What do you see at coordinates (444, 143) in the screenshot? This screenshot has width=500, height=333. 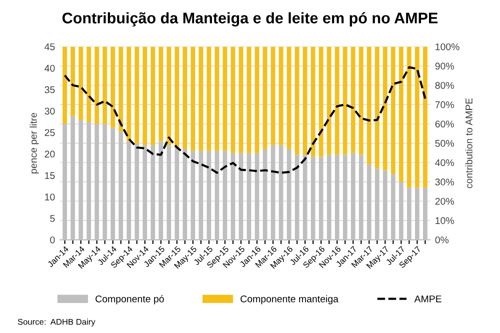 I see `y2-tick-label: 50%` at bounding box center [444, 143].